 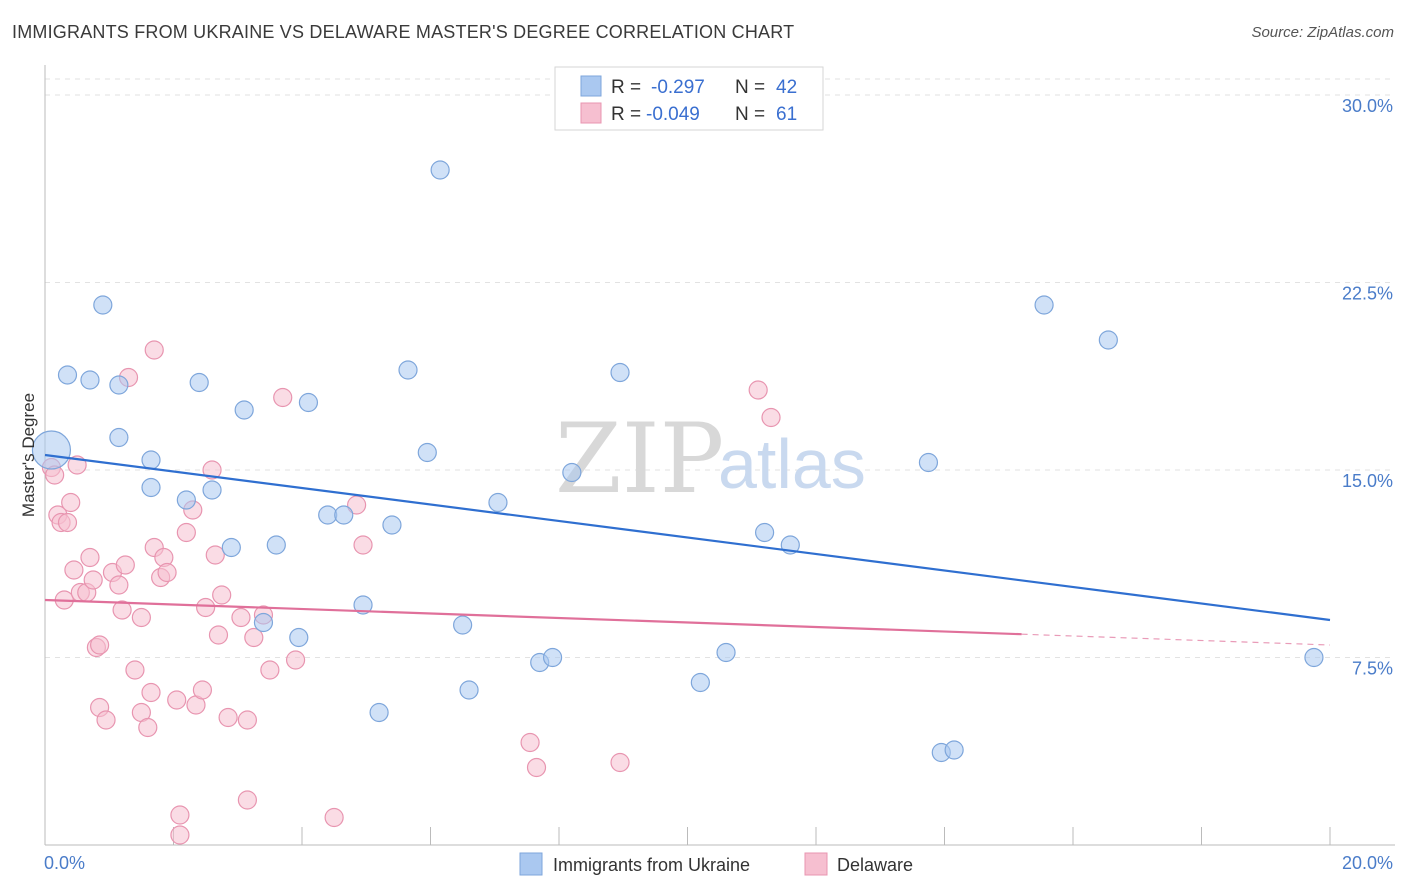 What do you see at coordinates (678, 87) in the screenshot?
I see `ukraine-r-value: -0.297` at bounding box center [678, 87].